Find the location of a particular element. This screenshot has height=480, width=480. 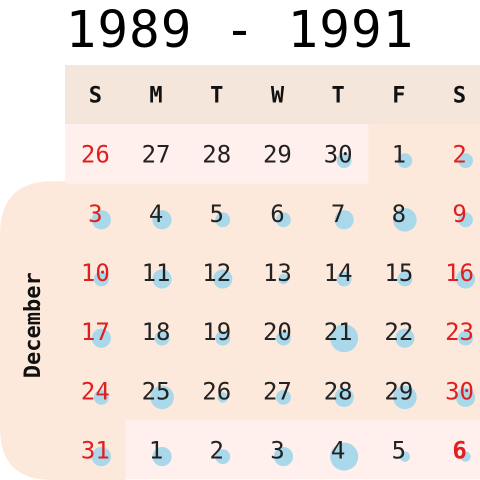

day-number: 22 is located at coordinates (398, 332).